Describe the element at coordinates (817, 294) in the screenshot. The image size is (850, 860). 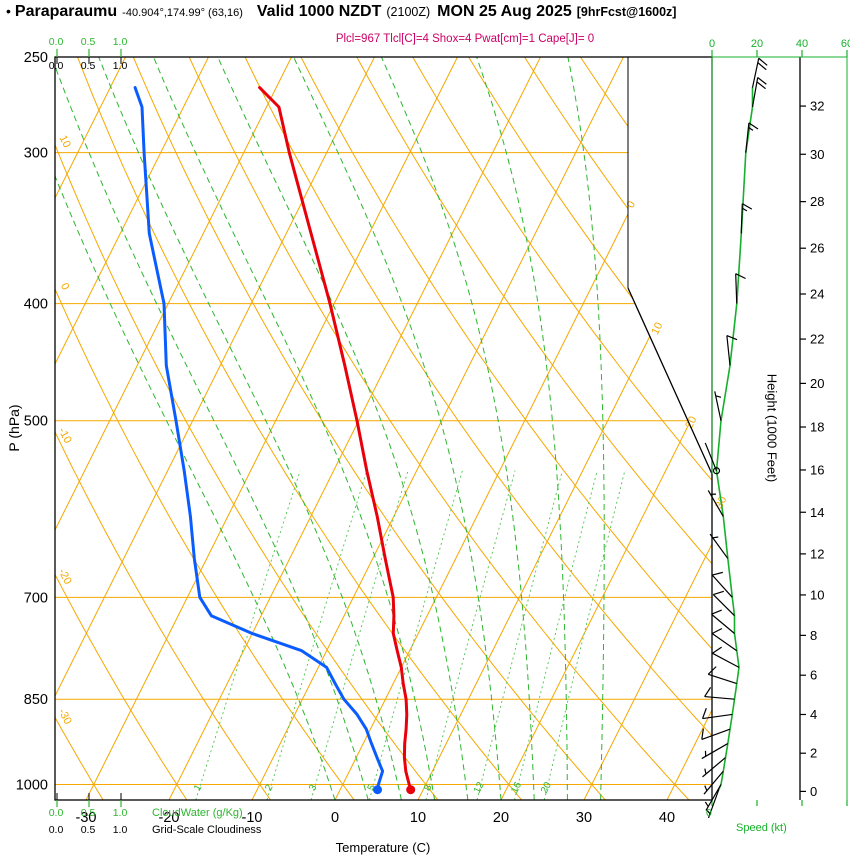
I see `svg-text: 24` at that location.